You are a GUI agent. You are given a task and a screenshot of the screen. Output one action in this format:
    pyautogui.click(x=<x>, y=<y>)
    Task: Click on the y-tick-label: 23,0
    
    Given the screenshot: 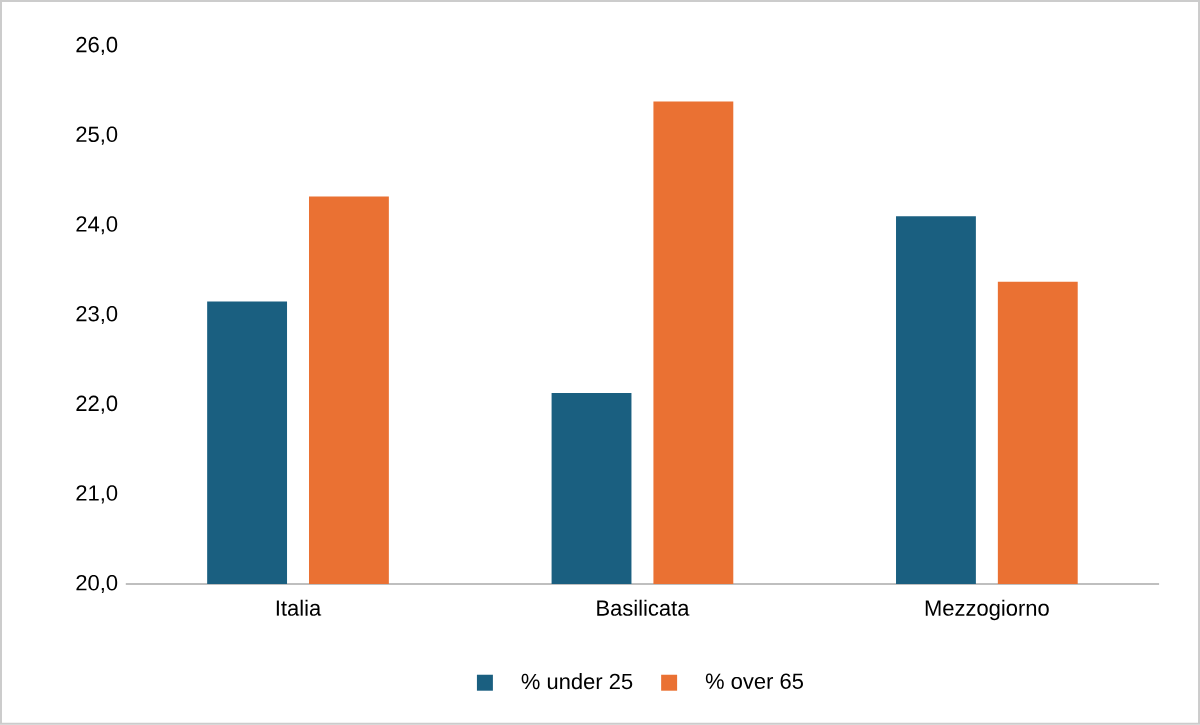 What is the action you would take?
    pyautogui.click(x=97, y=315)
    